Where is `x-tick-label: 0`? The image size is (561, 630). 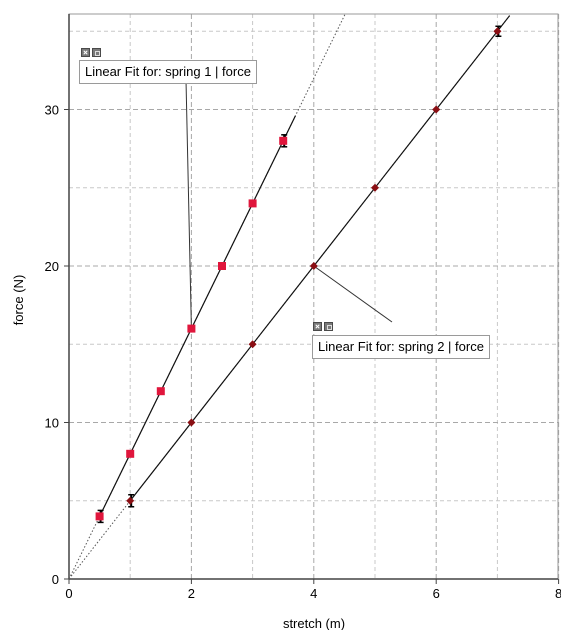 x-tick-label: 0 is located at coordinates (68, 593).